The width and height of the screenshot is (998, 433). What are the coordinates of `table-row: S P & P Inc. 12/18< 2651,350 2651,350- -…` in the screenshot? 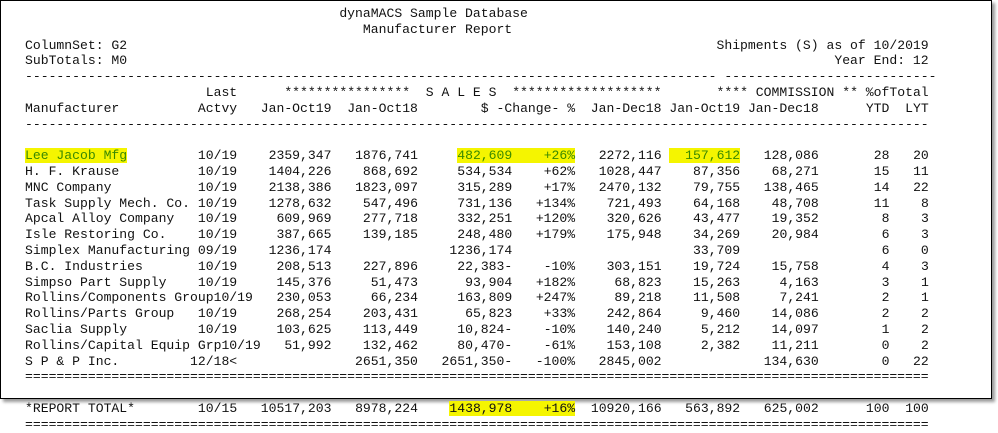 It's located at (480, 362).